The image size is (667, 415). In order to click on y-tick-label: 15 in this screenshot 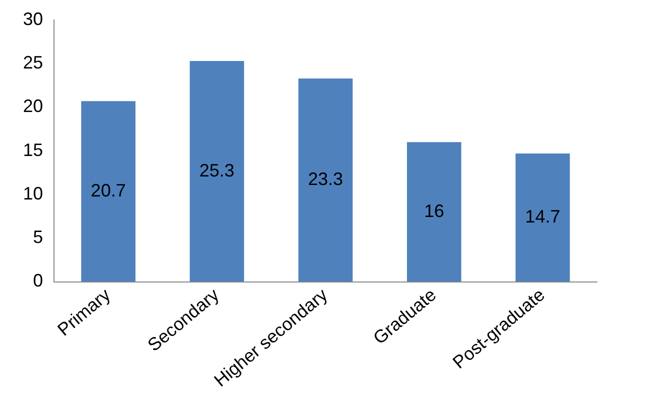, I will do `click(33, 150)`.